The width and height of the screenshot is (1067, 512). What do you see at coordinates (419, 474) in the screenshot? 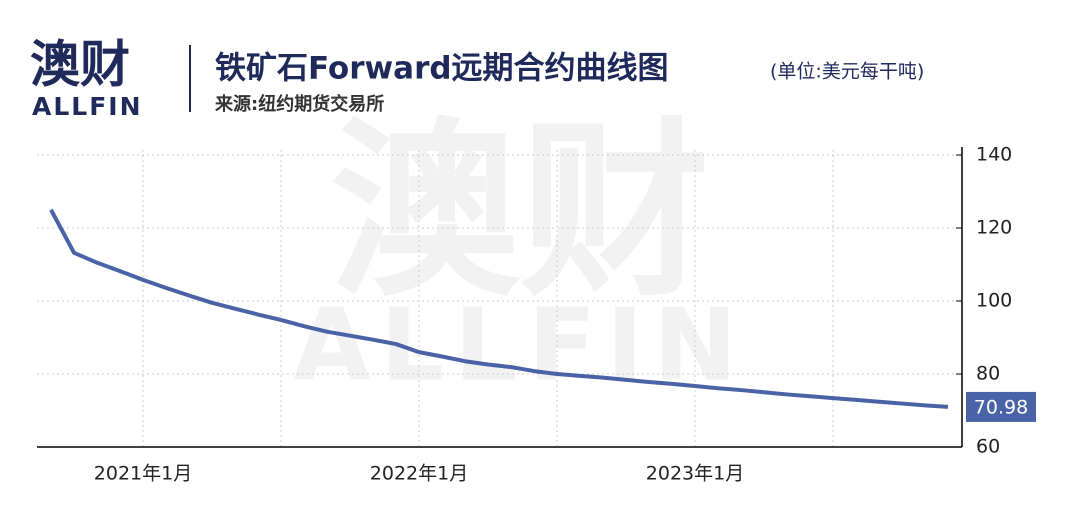
I see `x-tick-label: 2022年1月` at bounding box center [419, 474].